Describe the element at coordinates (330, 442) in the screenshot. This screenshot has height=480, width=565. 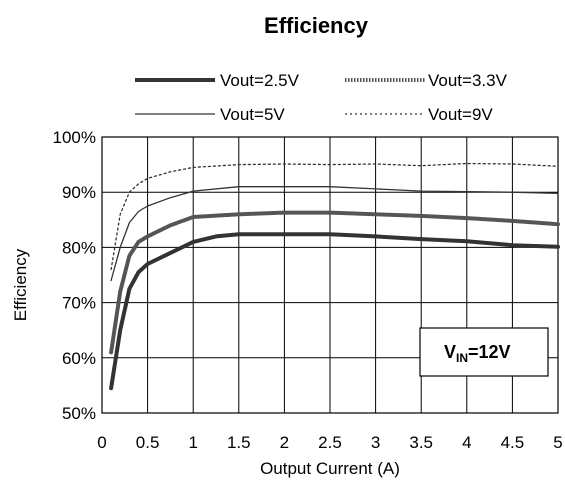
I see `x-tick-label: 2.5` at that location.